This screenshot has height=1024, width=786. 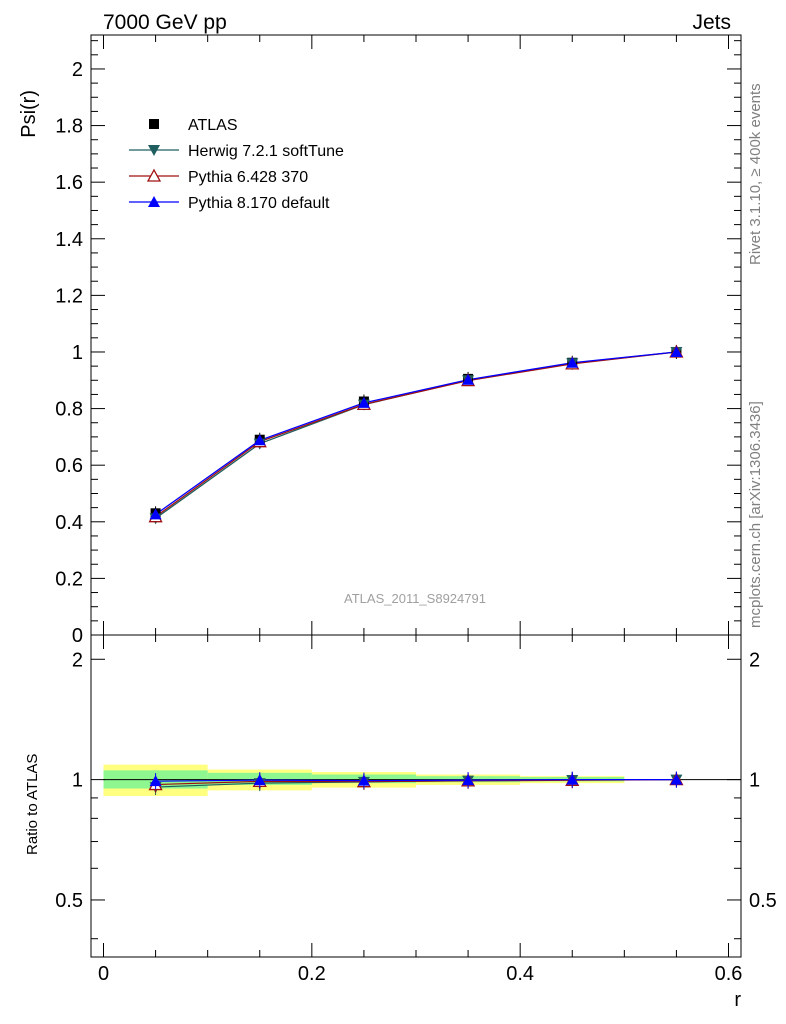 I want to click on series-line-herwig, so click(x=416, y=435).